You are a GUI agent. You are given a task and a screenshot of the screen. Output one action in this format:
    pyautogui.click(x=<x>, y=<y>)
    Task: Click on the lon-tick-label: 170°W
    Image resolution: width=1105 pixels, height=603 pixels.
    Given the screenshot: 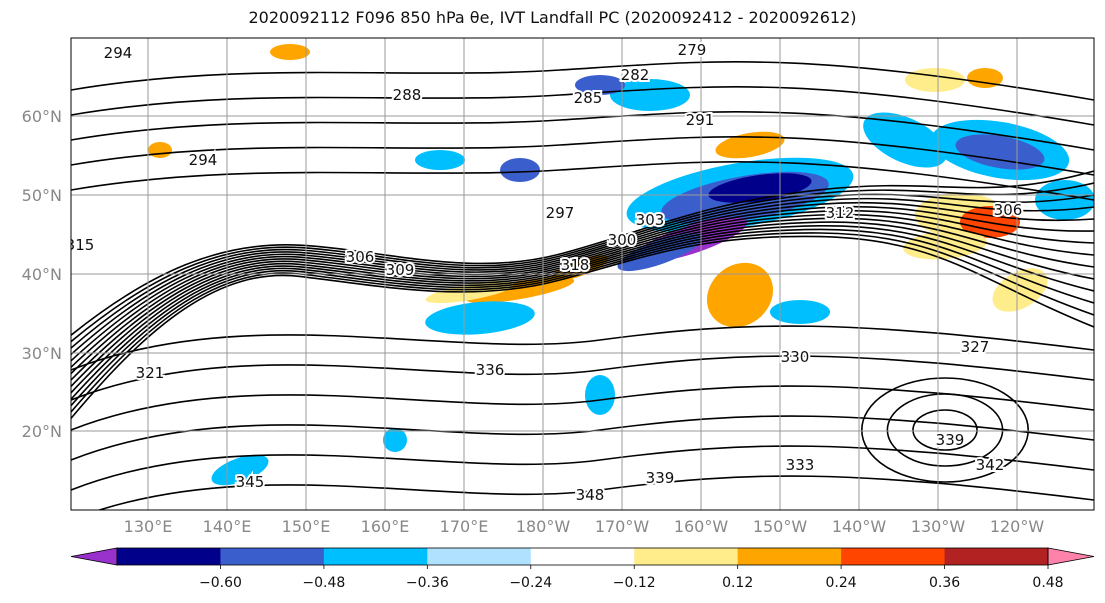 What is the action you would take?
    pyautogui.click(x=622, y=526)
    